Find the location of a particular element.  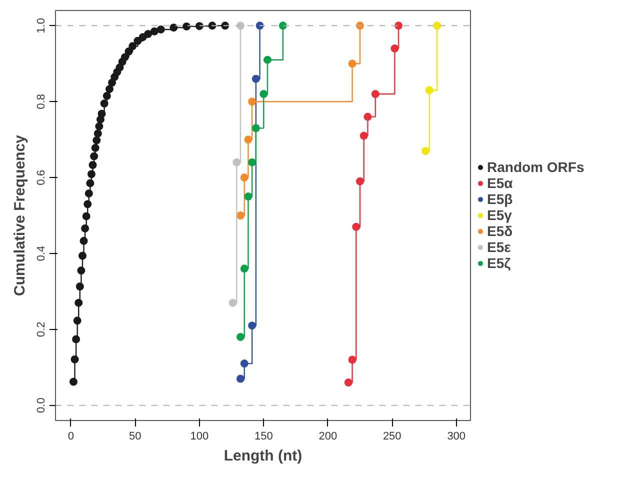

x-tick-label: 200 is located at coordinates (328, 436).